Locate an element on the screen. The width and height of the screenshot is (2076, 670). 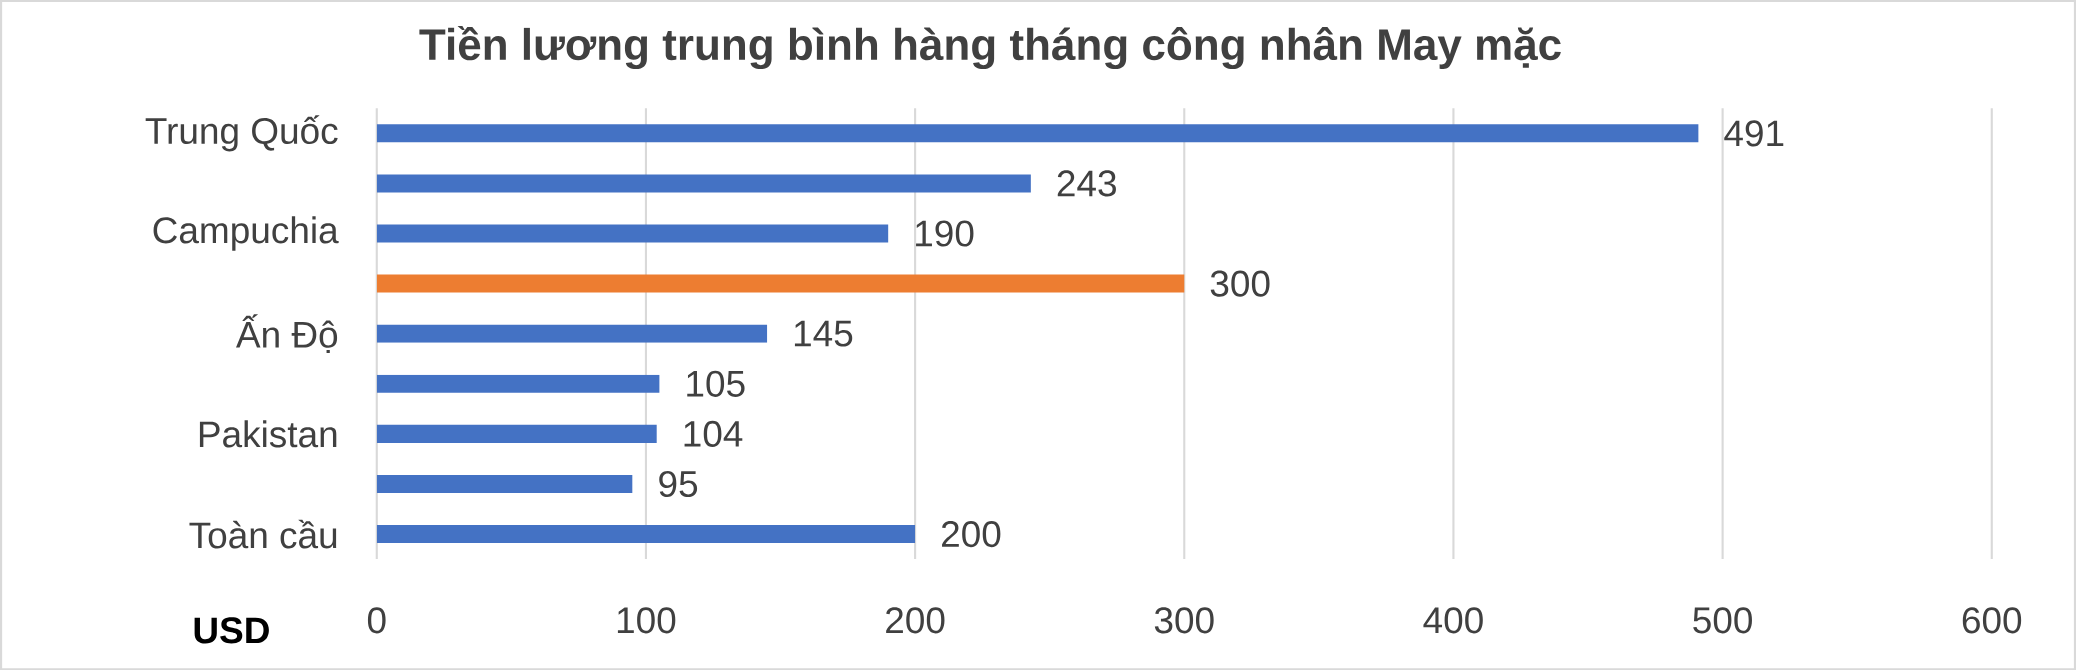
data-label: 243 is located at coordinates (1086, 183).